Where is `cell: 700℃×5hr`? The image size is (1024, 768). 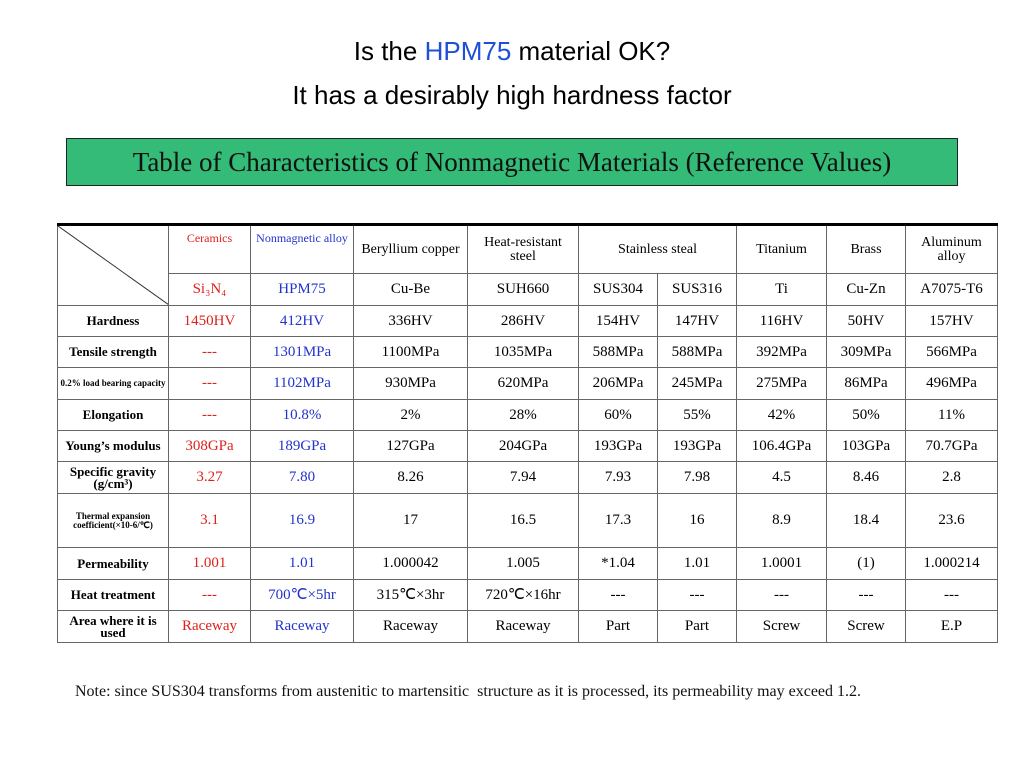 cell: 700℃×5hr is located at coordinates (302, 595).